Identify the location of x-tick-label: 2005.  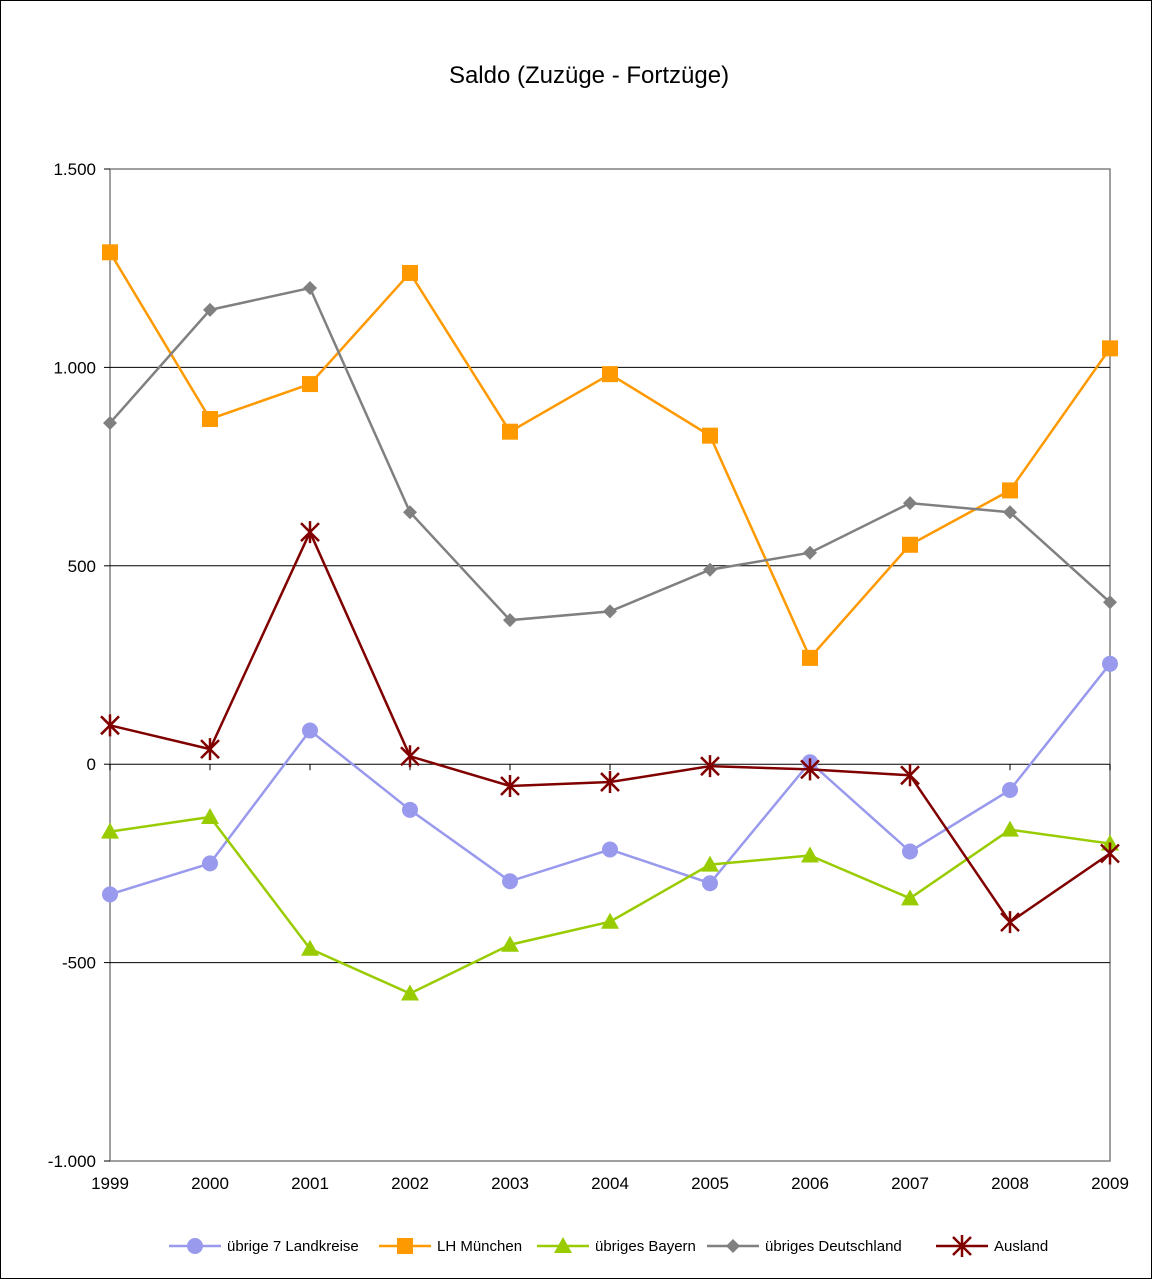
(710, 1183).